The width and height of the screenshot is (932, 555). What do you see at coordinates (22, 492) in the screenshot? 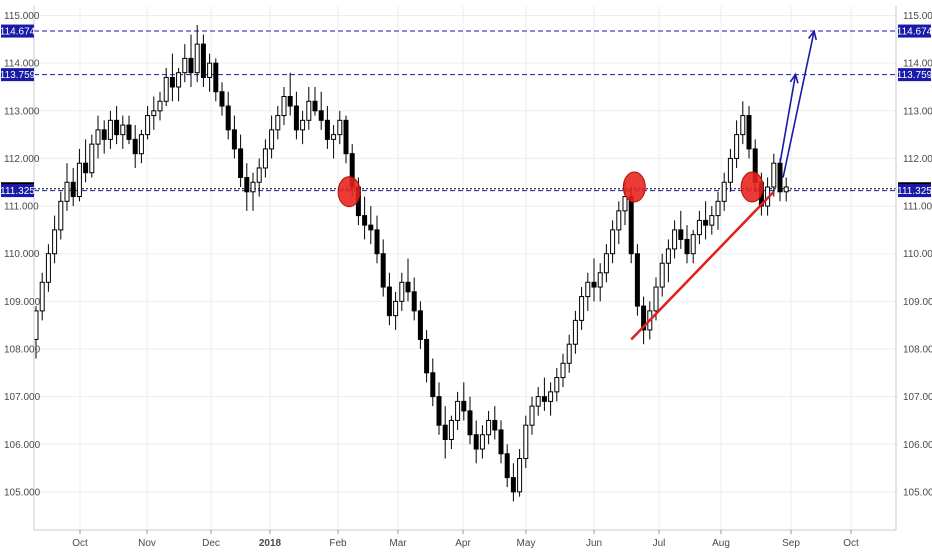
I see `y-tick-label-left: 105.000` at bounding box center [22, 492].